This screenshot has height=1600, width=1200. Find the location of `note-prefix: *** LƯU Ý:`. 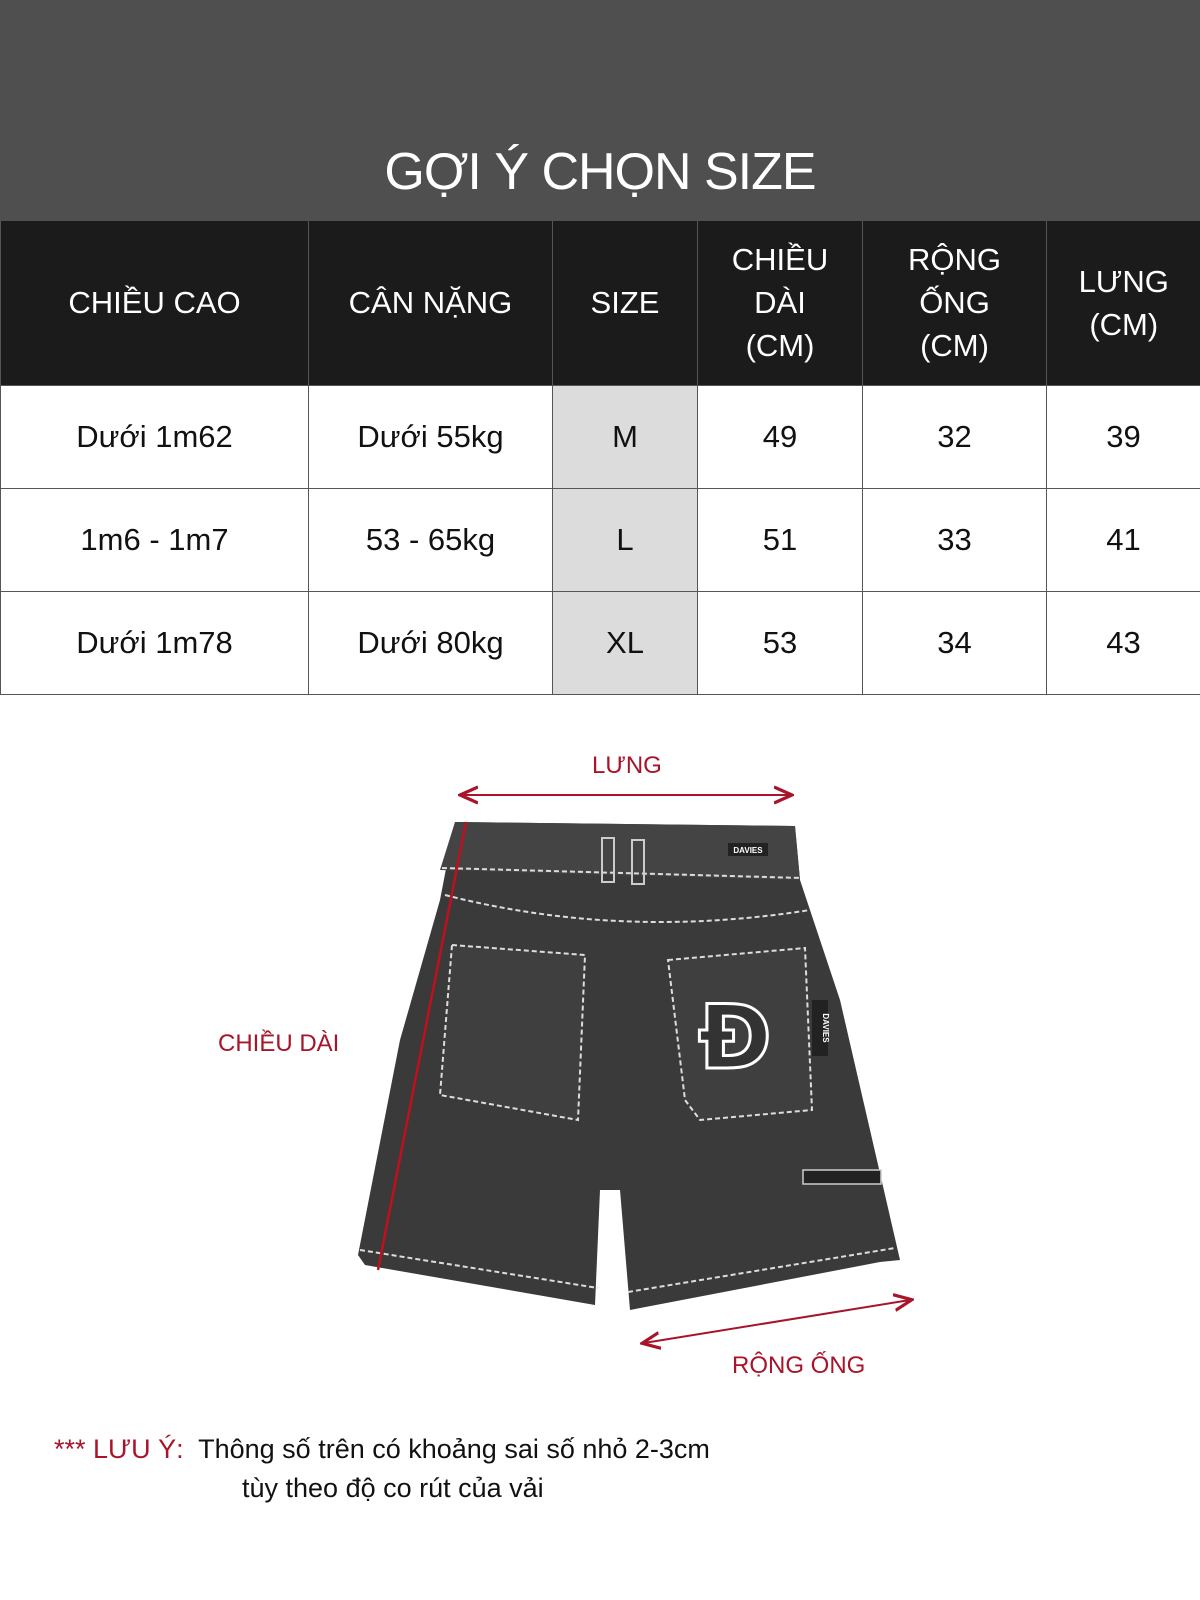

note-prefix: *** LƯU Ý: is located at coordinates (119, 1449).